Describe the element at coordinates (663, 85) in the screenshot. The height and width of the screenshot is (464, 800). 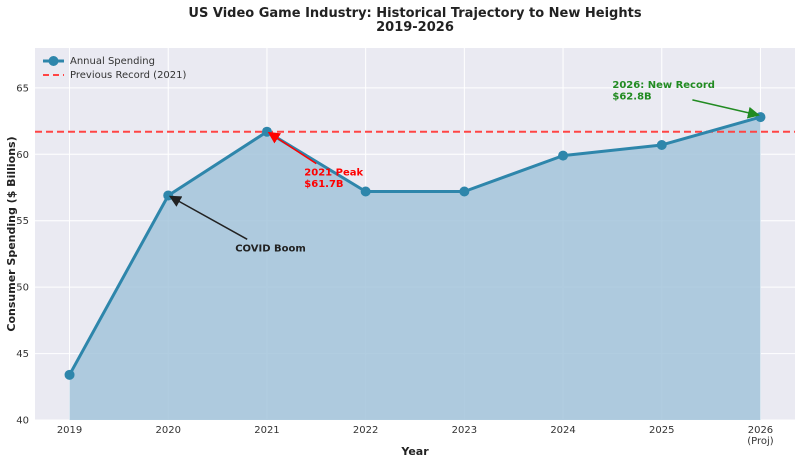
I see `annotation-text: 2026: New Record` at that location.